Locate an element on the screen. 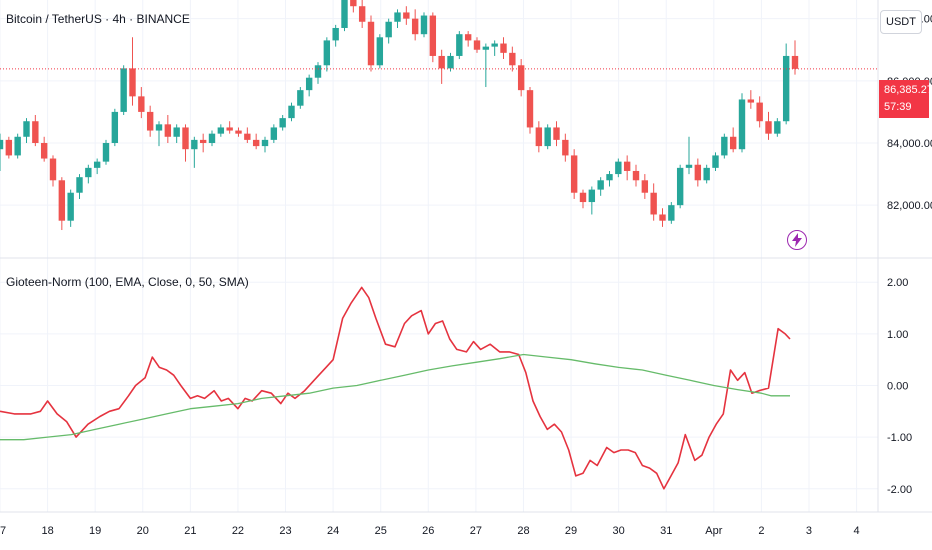 Image resolution: width=932 pixels, height=550 pixels. indicator-axis: 2.00 1.00 0.00 -1.00 -2.00 is located at coordinates (899, 386).